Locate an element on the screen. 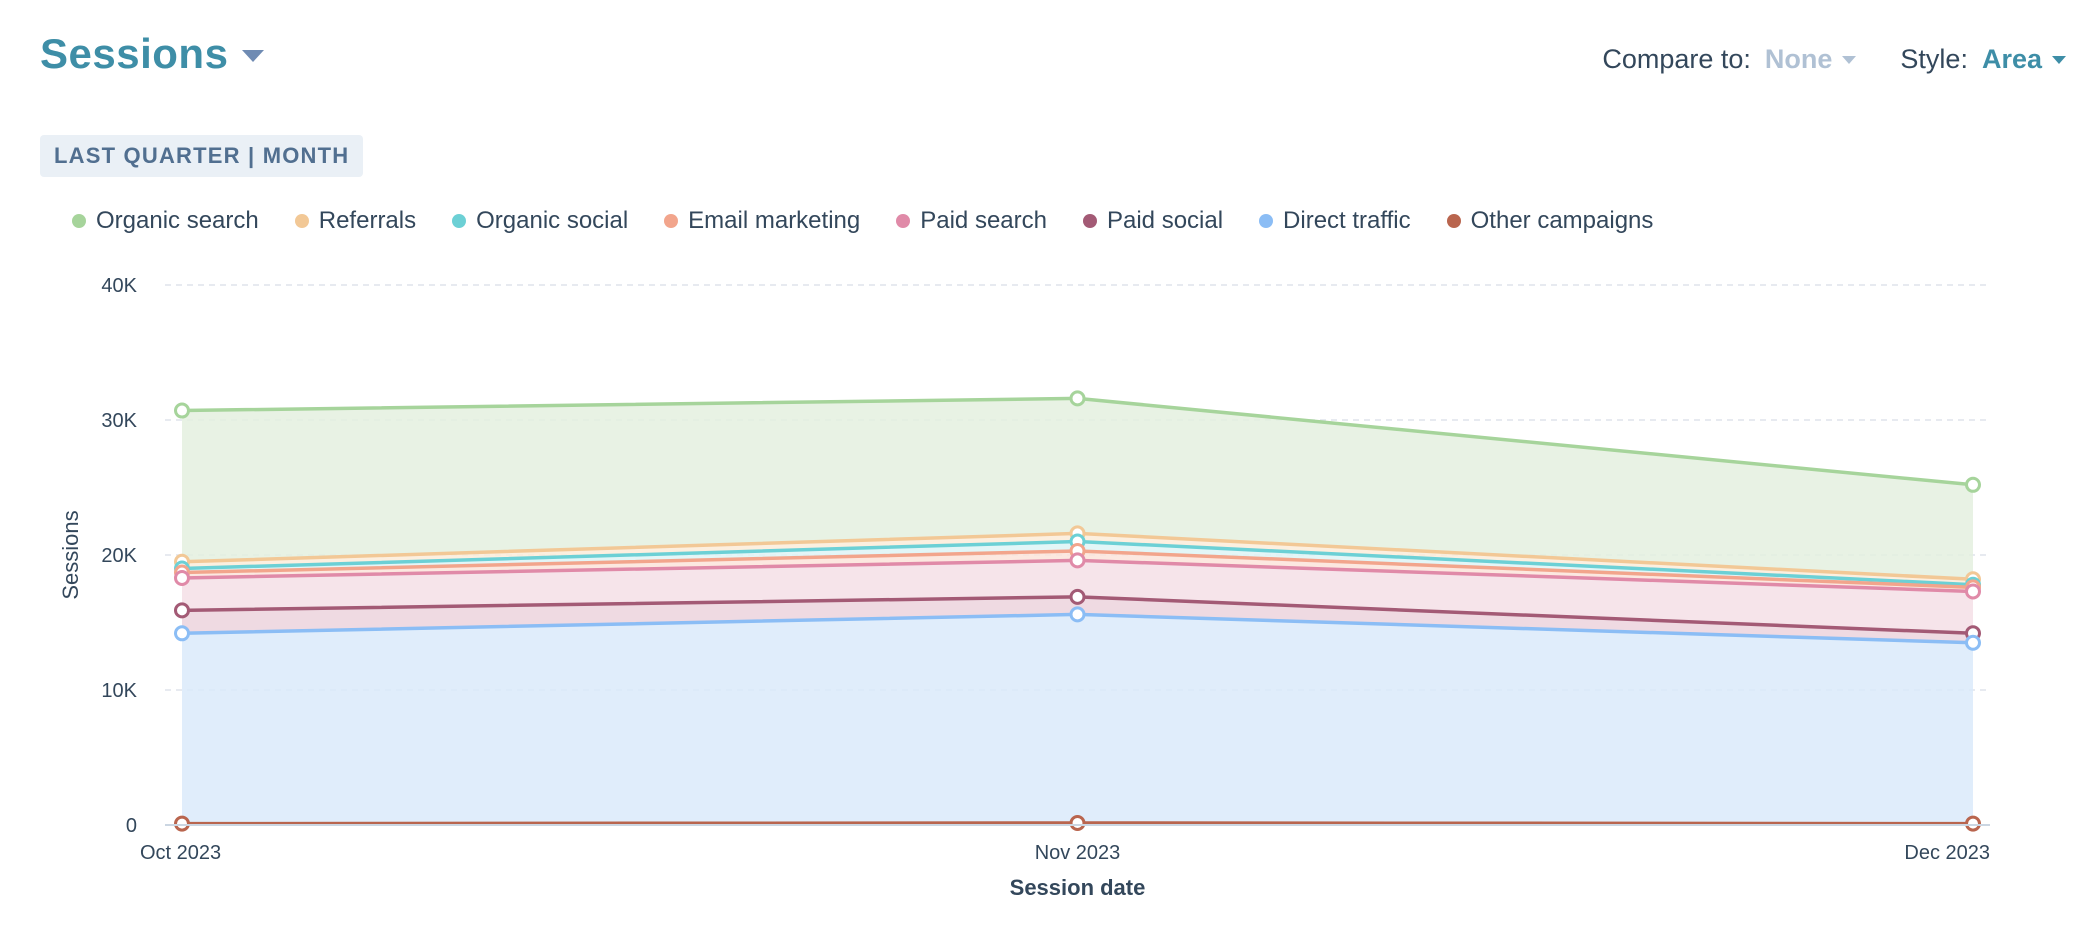 Image resolution: width=2094 pixels, height=948 pixels. legend-item-paid-search: Paid search is located at coordinates (971, 221).